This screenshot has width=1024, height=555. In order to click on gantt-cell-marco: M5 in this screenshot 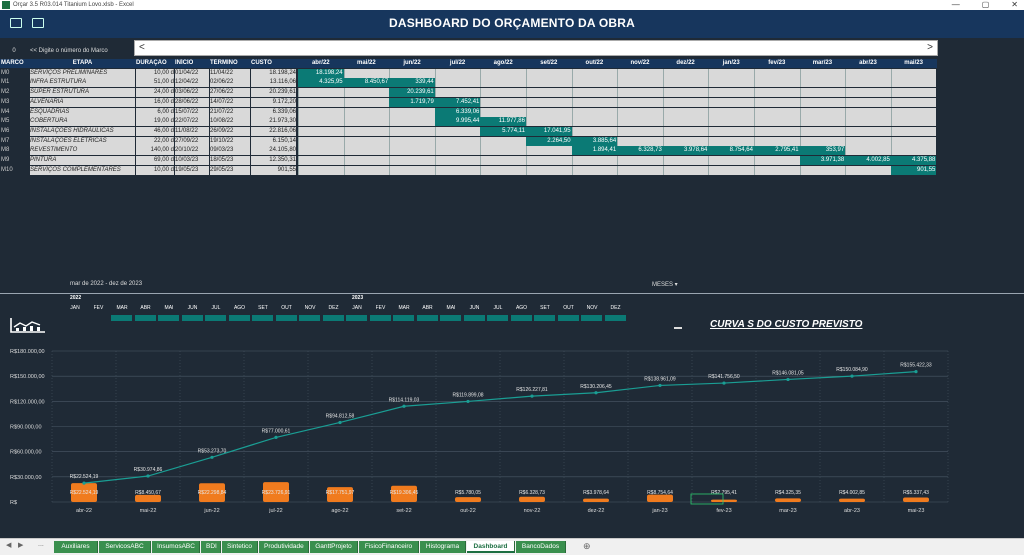, I will do `click(5, 121)`.